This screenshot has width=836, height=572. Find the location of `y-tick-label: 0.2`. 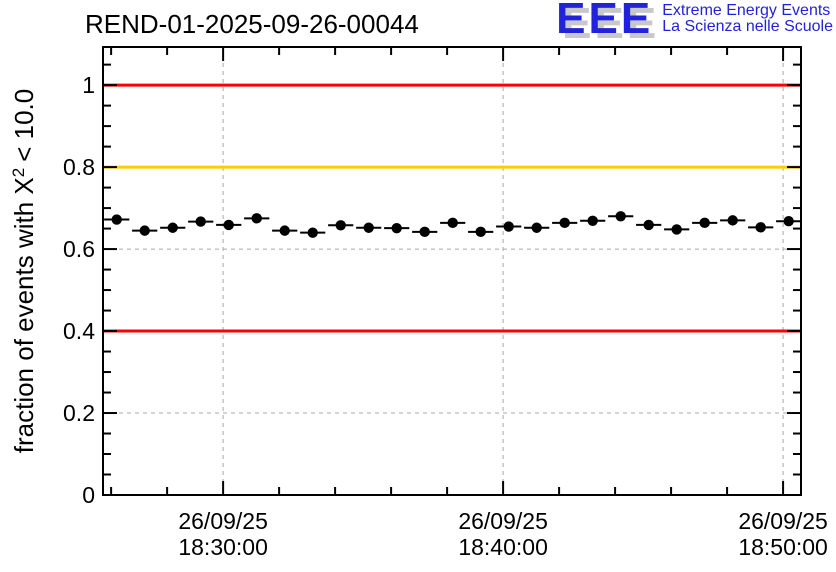

y-tick-label: 0.2 is located at coordinates (79, 413).